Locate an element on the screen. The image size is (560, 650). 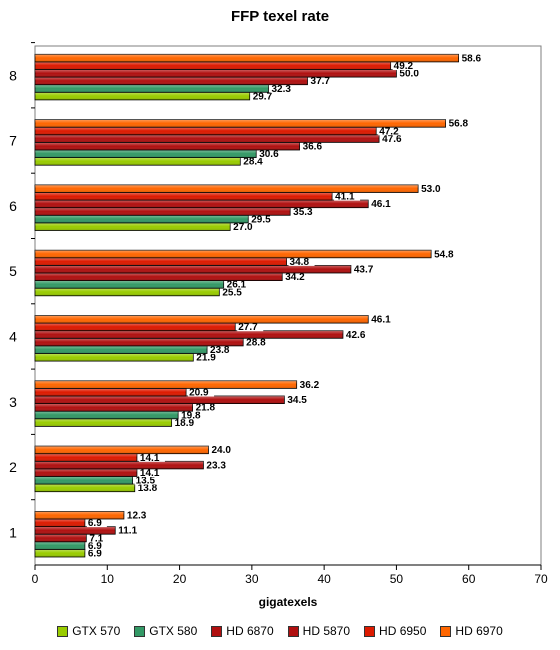
data-label: 41.1 is located at coordinates (345, 197).